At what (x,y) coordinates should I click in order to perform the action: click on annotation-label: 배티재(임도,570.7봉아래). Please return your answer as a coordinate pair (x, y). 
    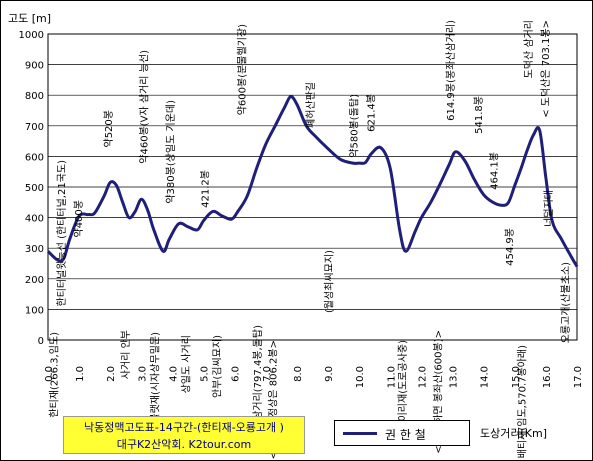
    Looking at the image, I should click on (522, 401).